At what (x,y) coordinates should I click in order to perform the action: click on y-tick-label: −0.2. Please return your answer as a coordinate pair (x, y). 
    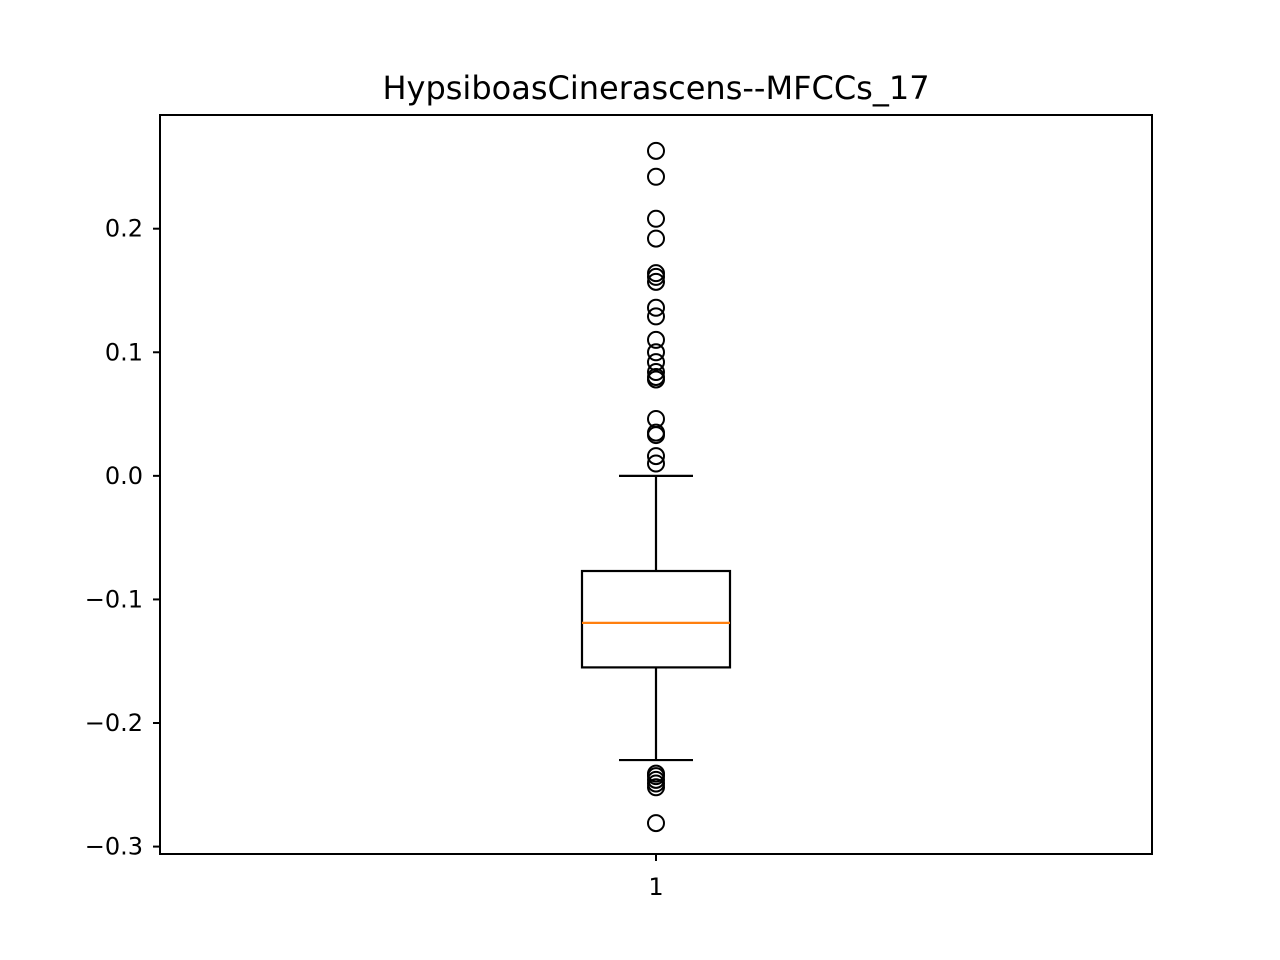
    Looking at the image, I should click on (114, 723).